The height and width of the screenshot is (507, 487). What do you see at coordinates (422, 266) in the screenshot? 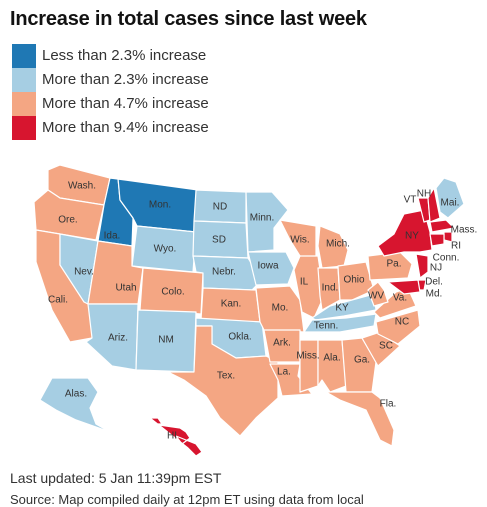
I see `state-nj` at bounding box center [422, 266].